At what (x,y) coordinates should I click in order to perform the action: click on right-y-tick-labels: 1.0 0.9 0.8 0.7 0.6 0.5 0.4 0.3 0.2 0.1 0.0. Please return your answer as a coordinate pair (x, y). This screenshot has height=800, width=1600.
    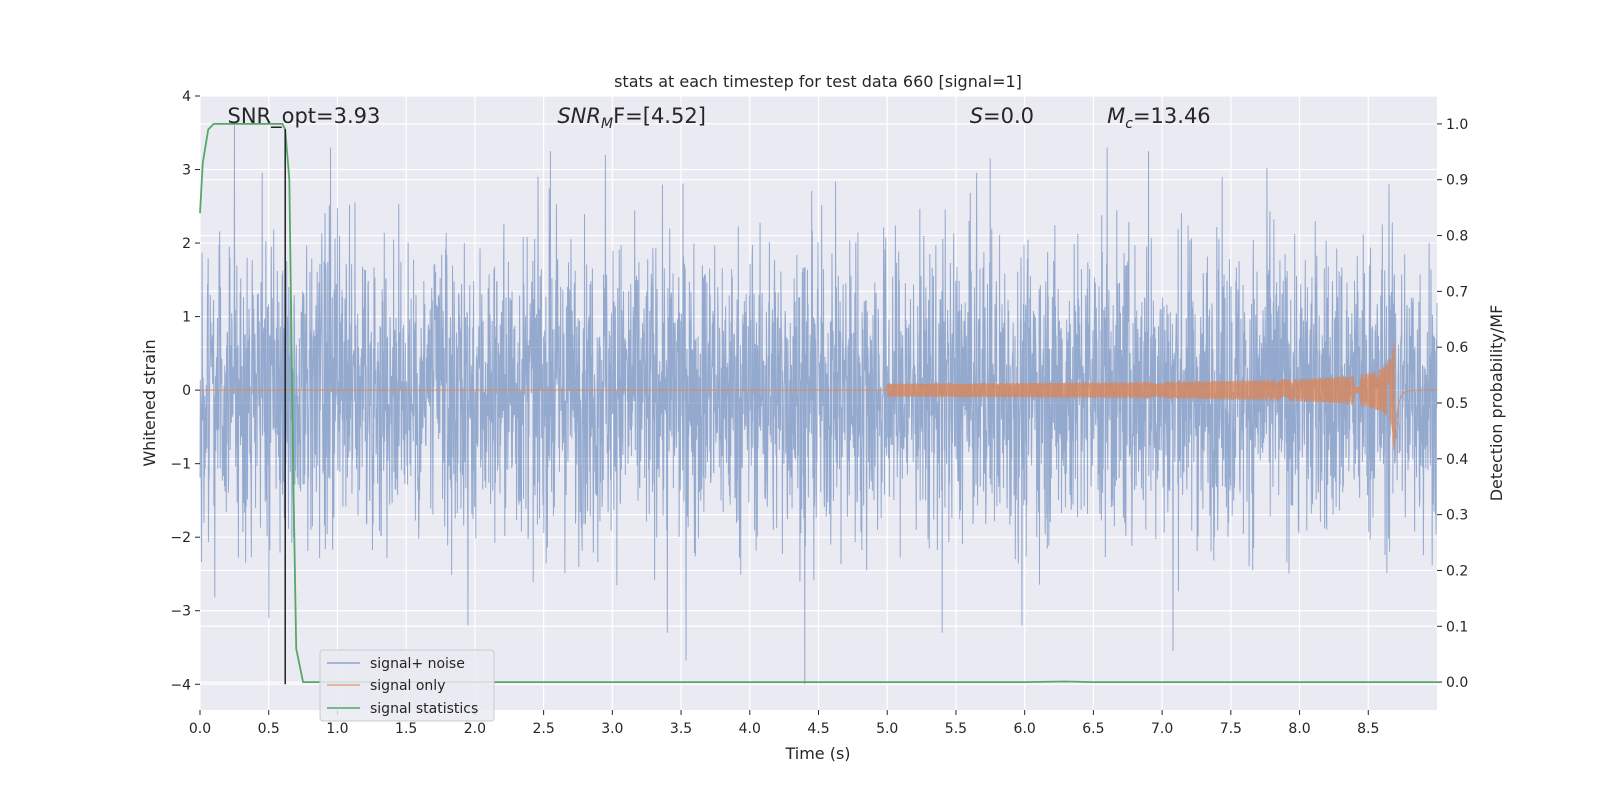
    Looking at the image, I should click on (1452, 404).